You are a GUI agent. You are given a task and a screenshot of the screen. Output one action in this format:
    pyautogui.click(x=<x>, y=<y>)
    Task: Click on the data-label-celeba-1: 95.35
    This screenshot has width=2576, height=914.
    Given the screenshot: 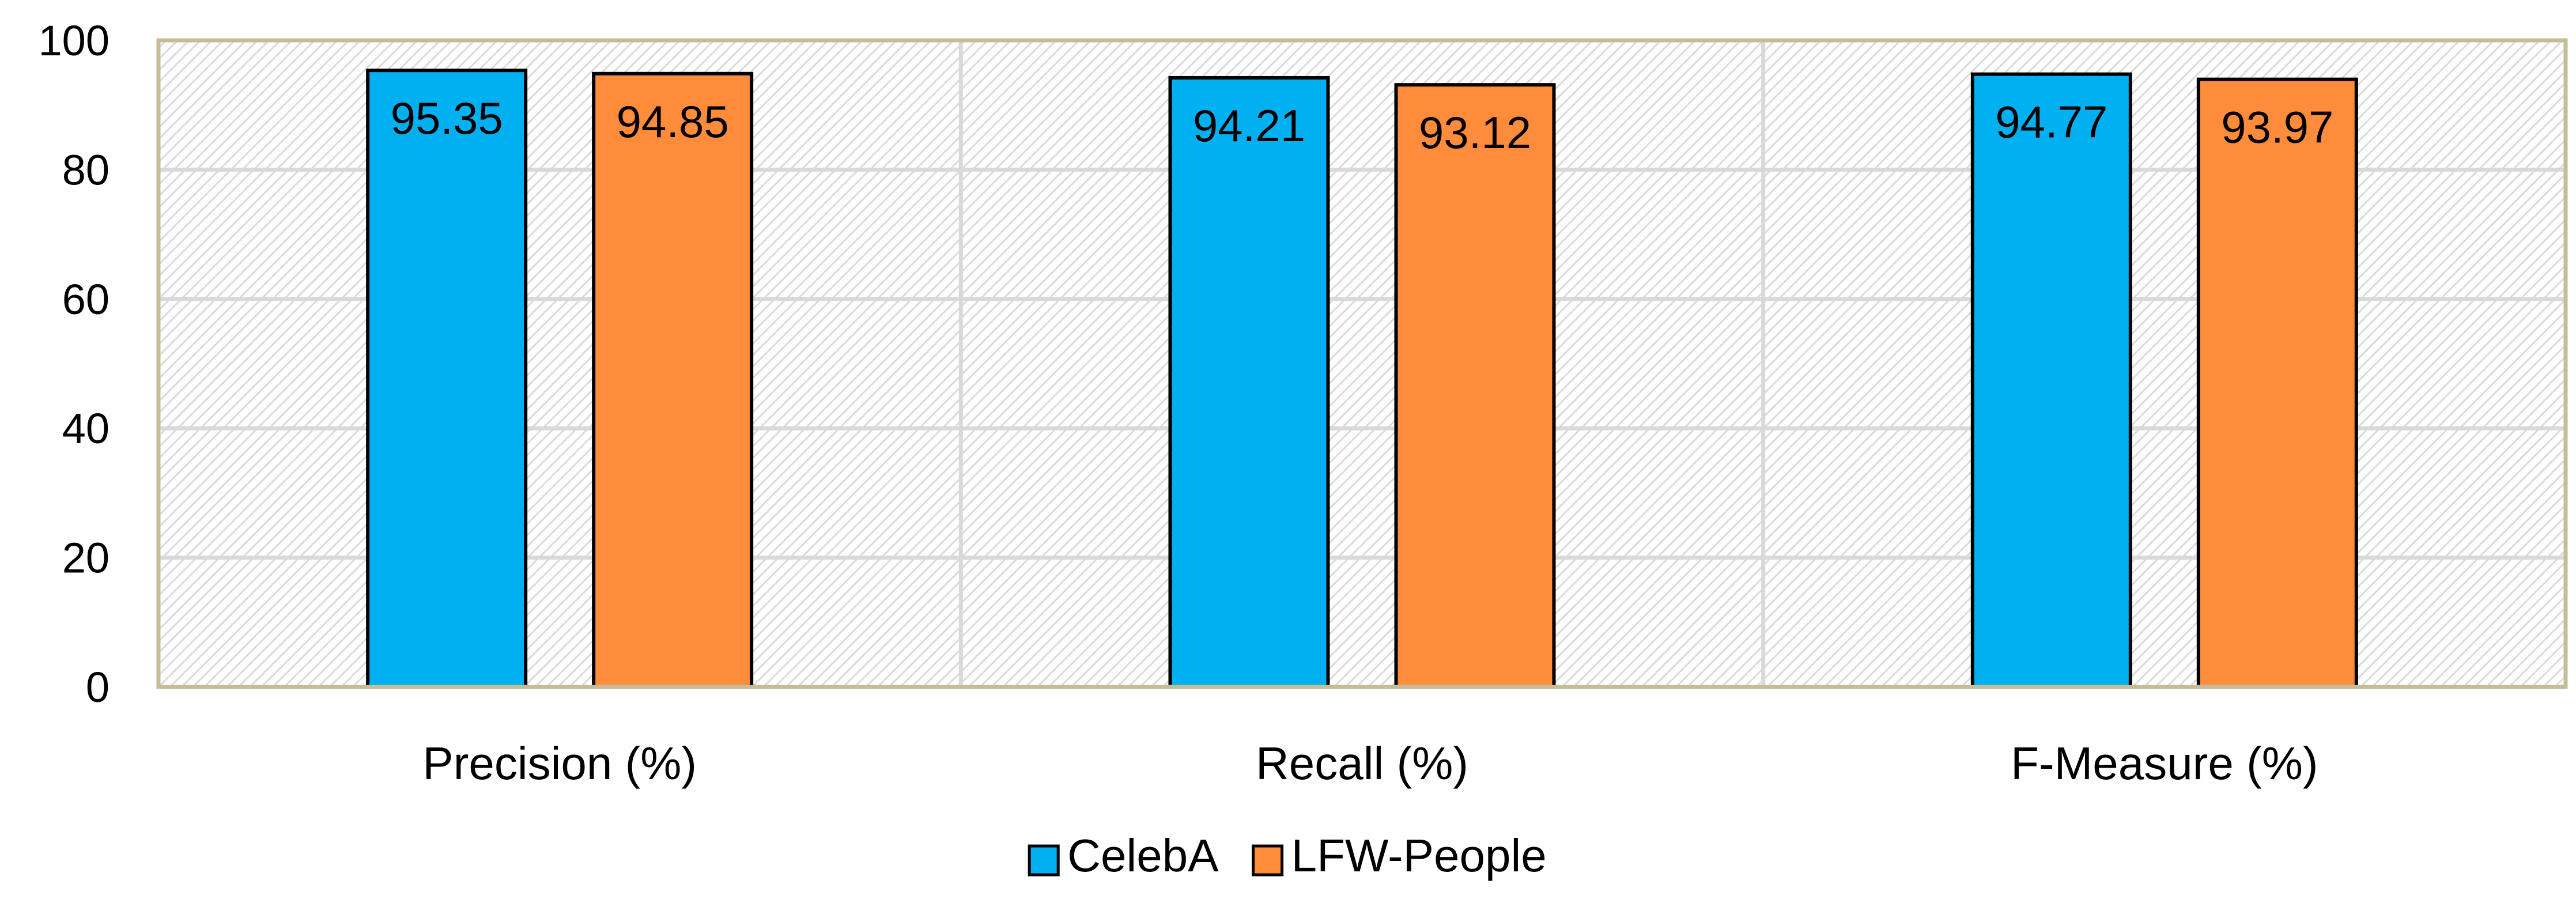 What is the action you would take?
    pyautogui.click(x=447, y=118)
    